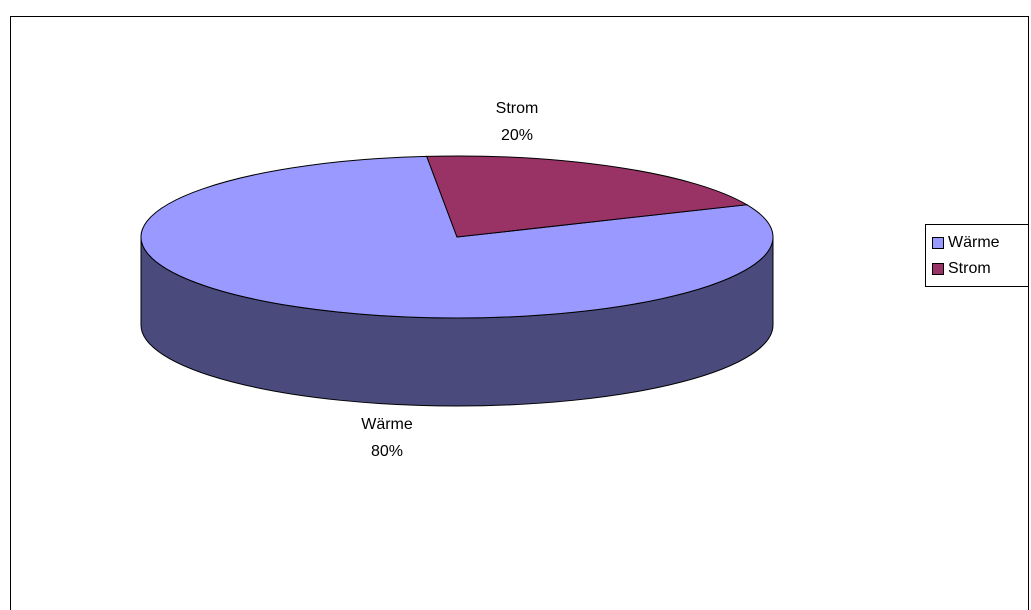 This screenshot has height=610, width=1031. I want to click on legend-swatch-strom, so click(938, 269).